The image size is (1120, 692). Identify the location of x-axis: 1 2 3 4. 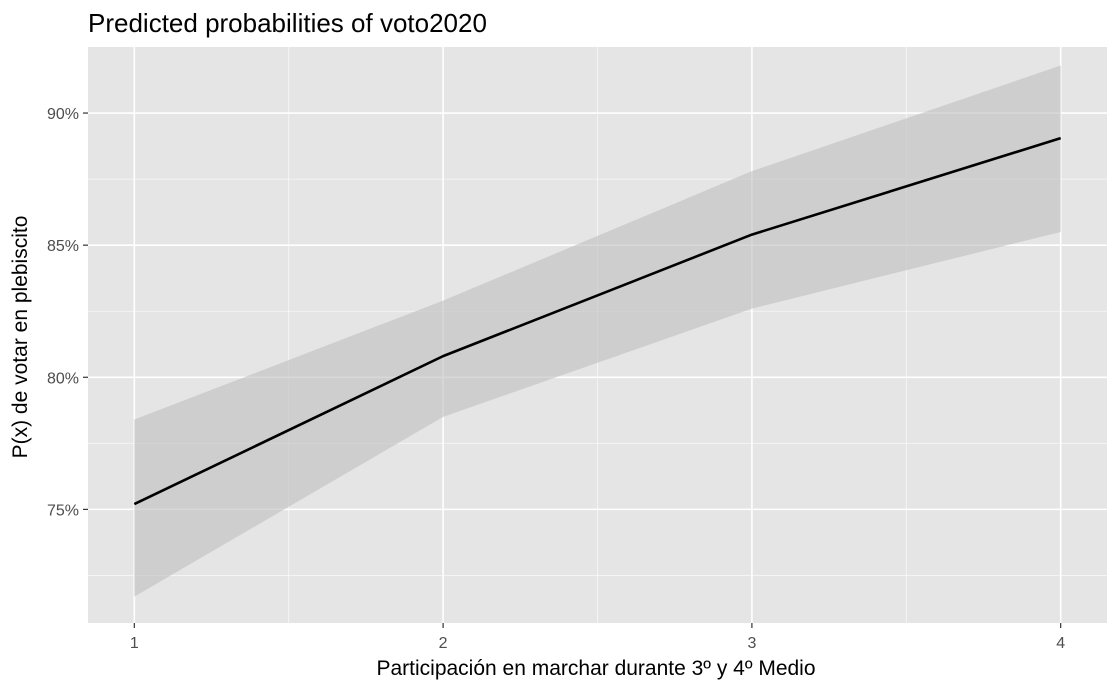
(597, 637).